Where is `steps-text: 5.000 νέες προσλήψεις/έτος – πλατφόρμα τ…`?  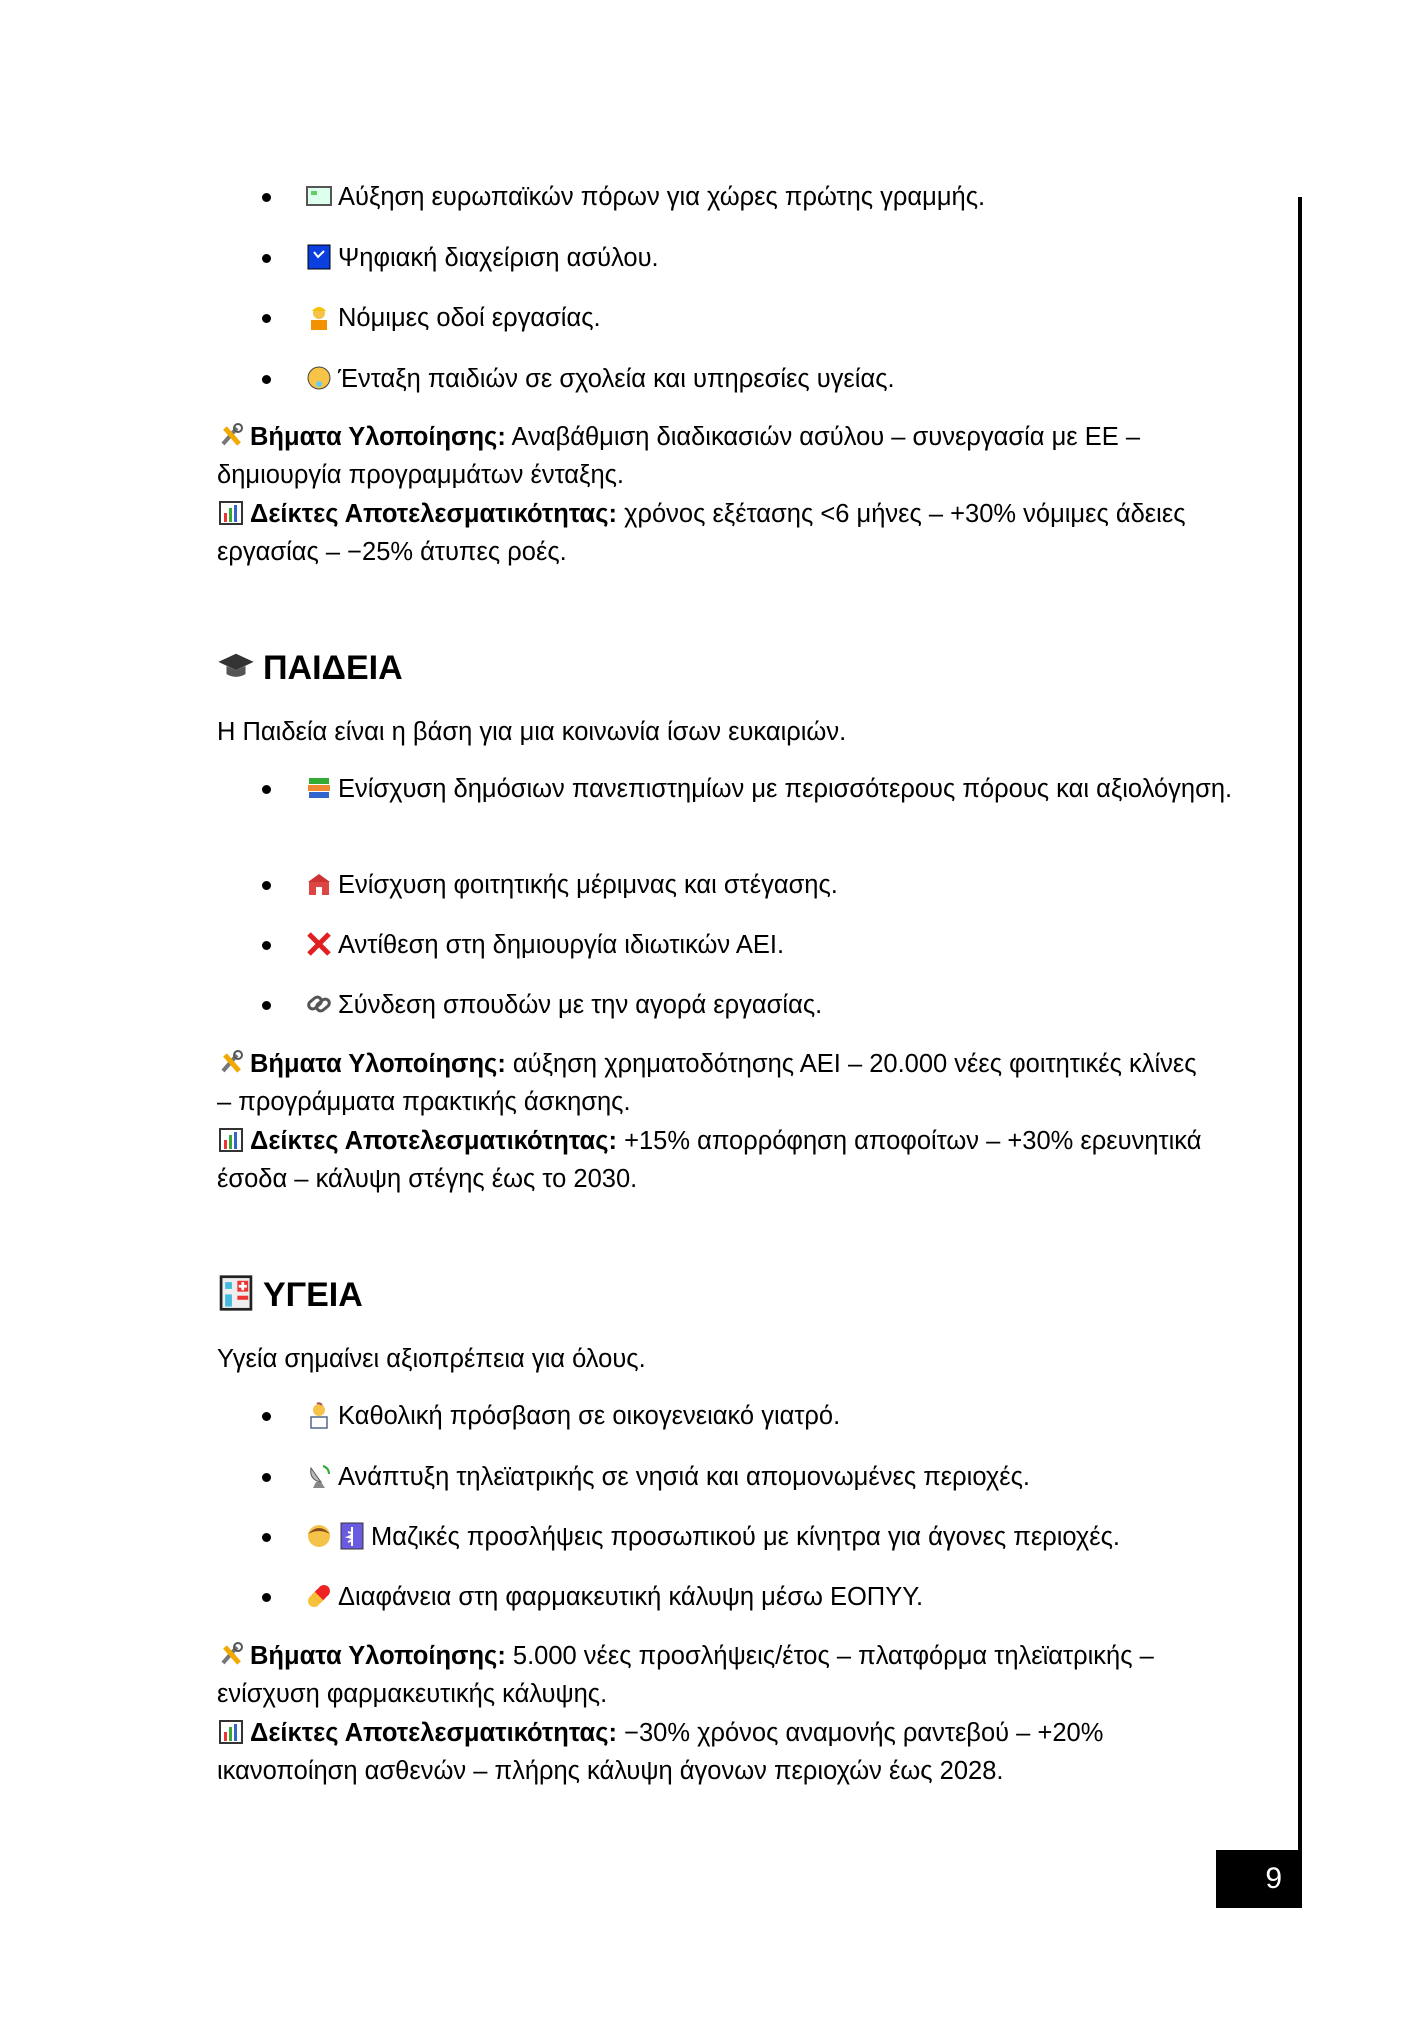
steps-text: 5.000 νέες προσλήψεις/έτος – πλατφόρμα τ… is located at coordinates (685, 1675).